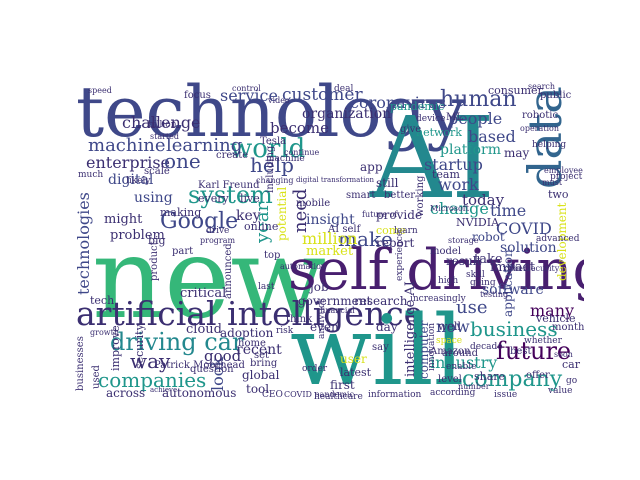  Describe the element at coordinates (540, 128) in the screenshot. I see `word-operation: operation` at that location.